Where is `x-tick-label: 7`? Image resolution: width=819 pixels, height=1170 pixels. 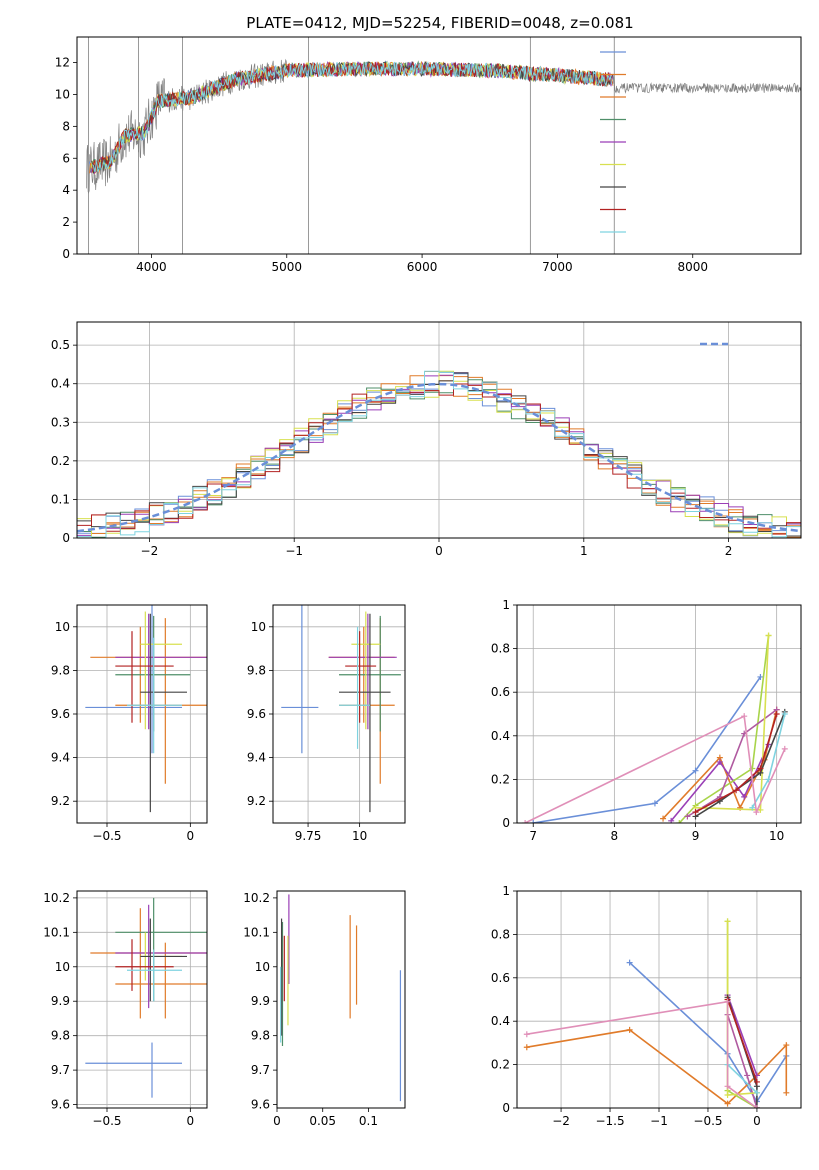
x-tick-label: 7 is located at coordinates (533, 836).